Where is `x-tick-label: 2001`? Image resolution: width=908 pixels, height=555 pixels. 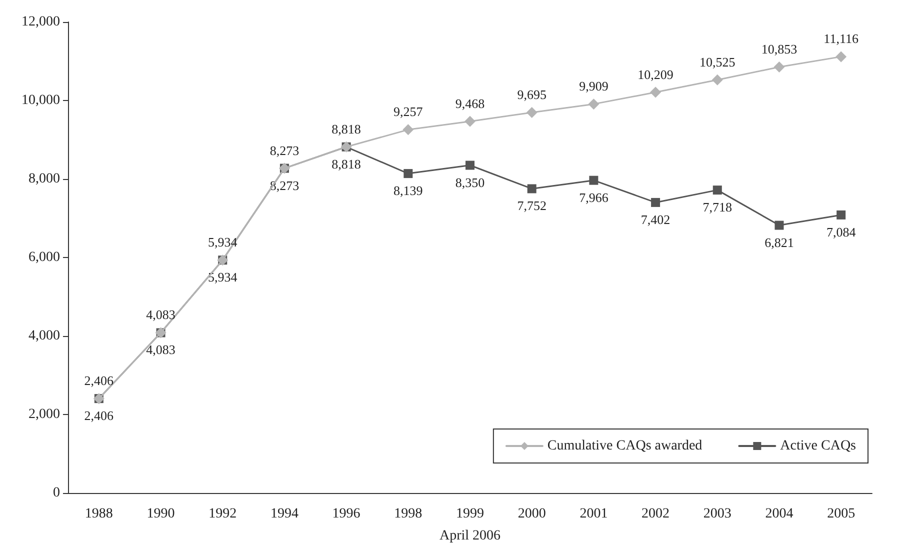
x-tick-label: 2001 is located at coordinates (594, 514).